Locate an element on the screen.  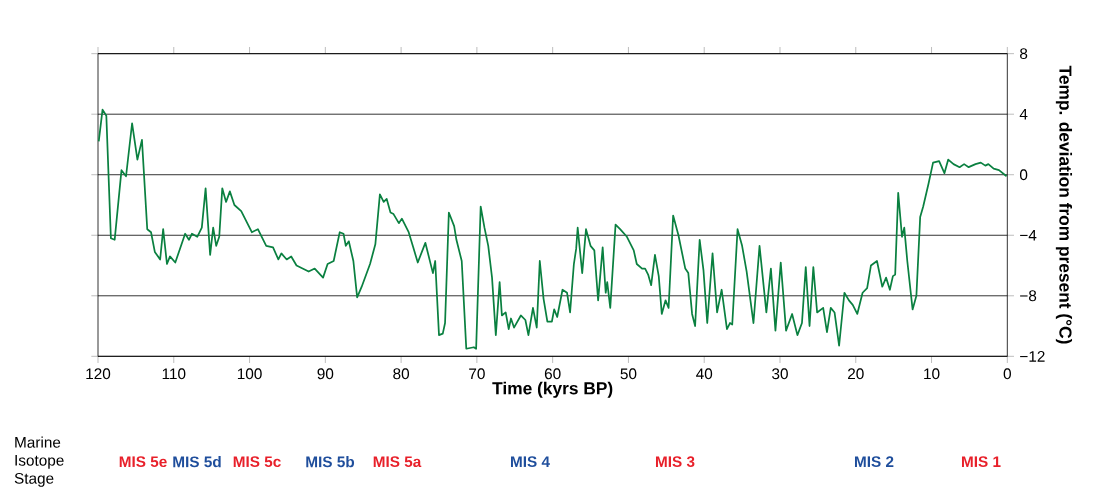
y-tick-label: 0 is located at coordinates (1023, 175).